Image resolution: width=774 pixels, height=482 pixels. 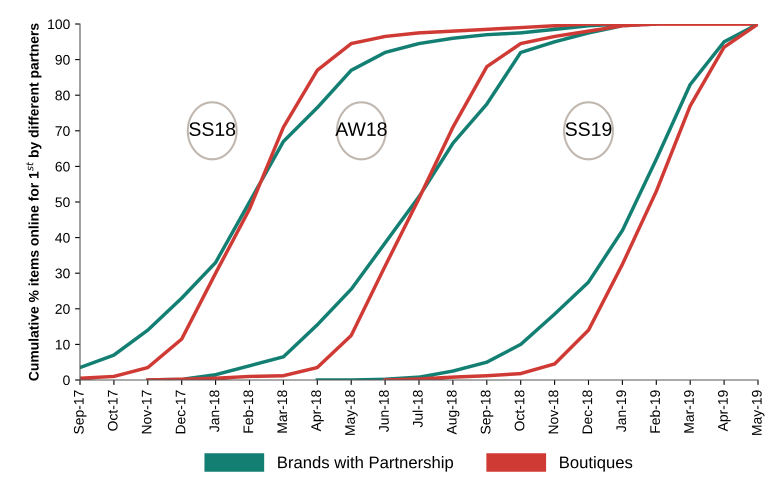 I want to click on x-tick-label: Apr-19, so click(x=724, y=411).